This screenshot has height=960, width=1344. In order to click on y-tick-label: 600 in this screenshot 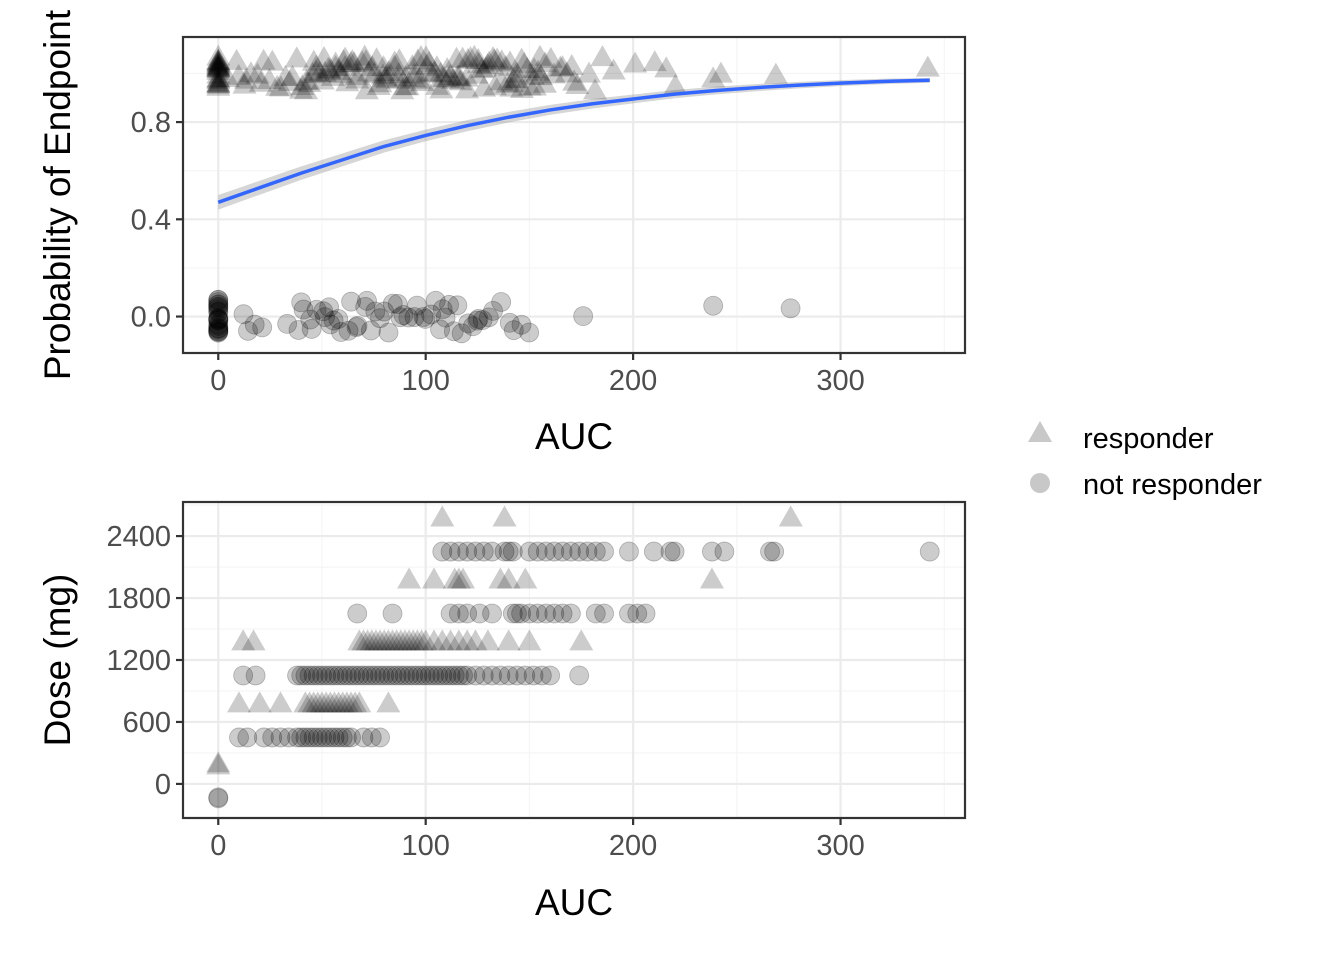, I will do `click(147, 723)`.